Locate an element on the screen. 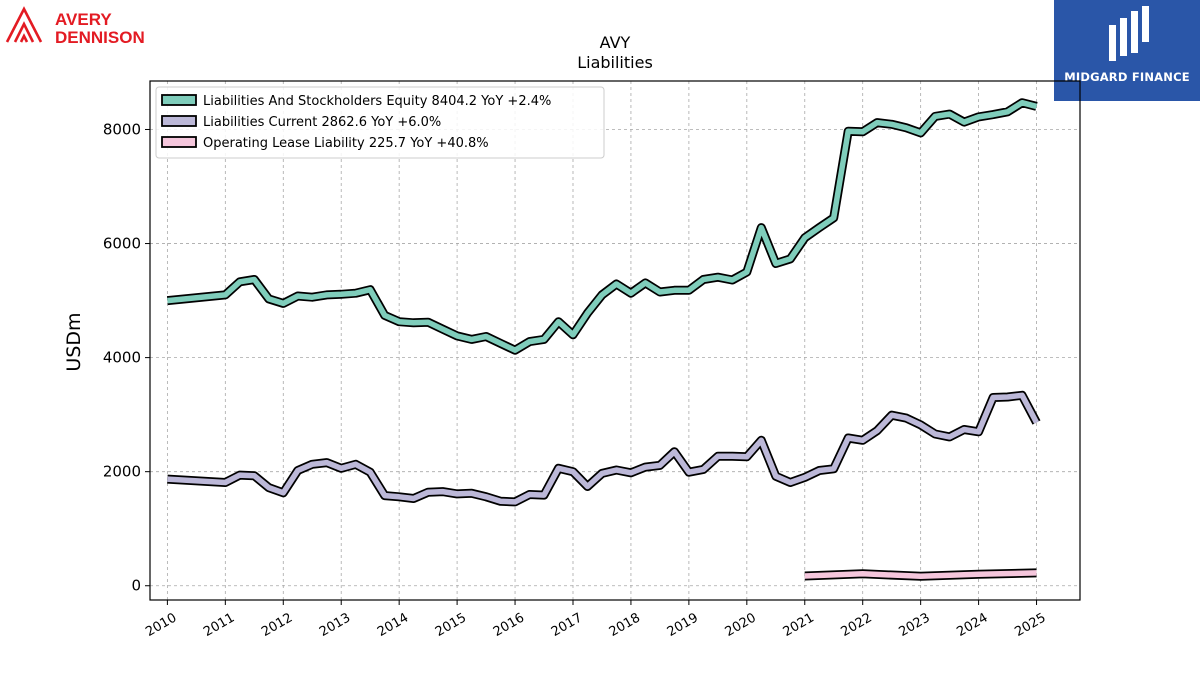 This screenshot has width=1200, height=675. x-tick-label: 2017 is located at coordinates (567, 625).